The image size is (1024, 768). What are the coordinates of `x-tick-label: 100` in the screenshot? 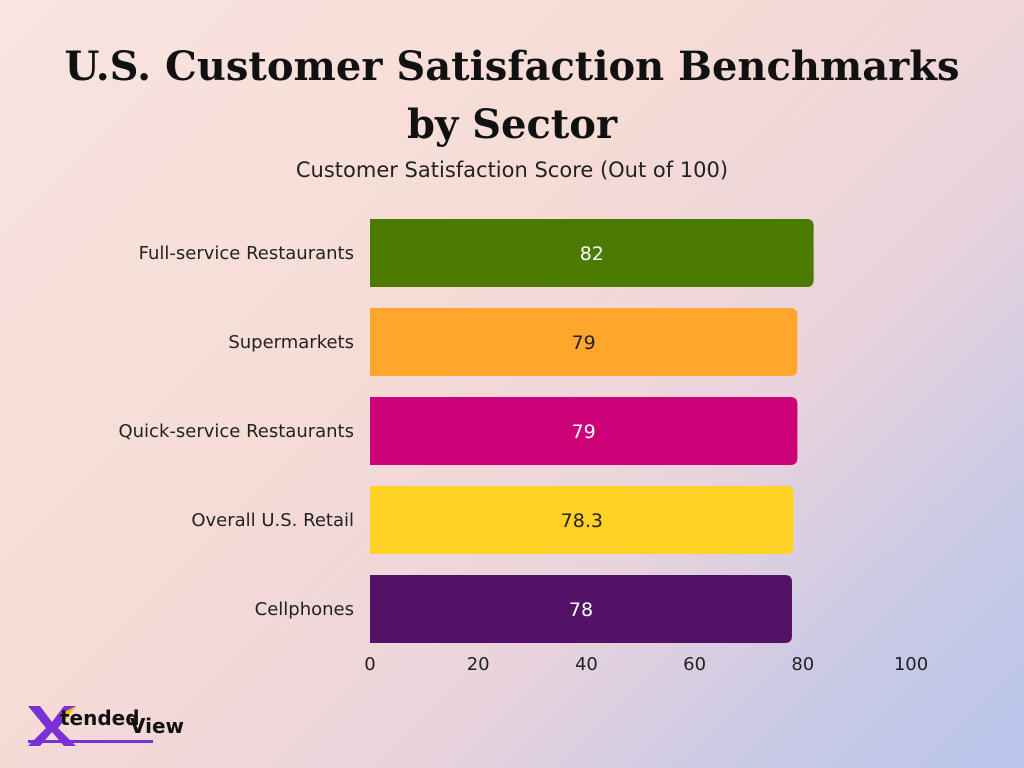 It's located at (911, 664).